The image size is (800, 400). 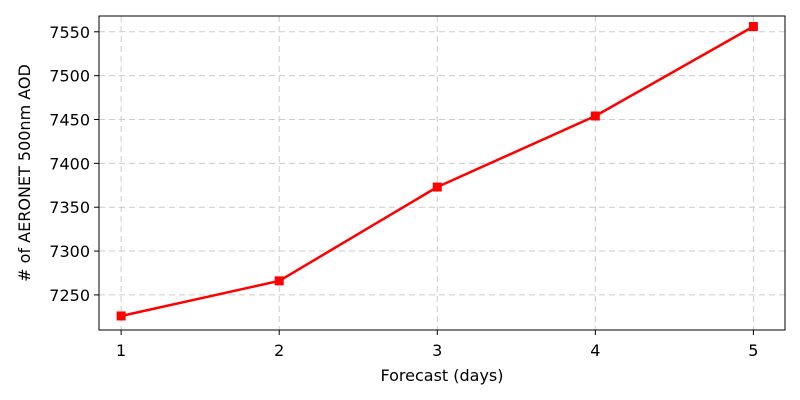 What do you see at coordinates (69, 163) in the screenshot?
I see `y-tick-label: 7400` at bounding box center [69, 163].